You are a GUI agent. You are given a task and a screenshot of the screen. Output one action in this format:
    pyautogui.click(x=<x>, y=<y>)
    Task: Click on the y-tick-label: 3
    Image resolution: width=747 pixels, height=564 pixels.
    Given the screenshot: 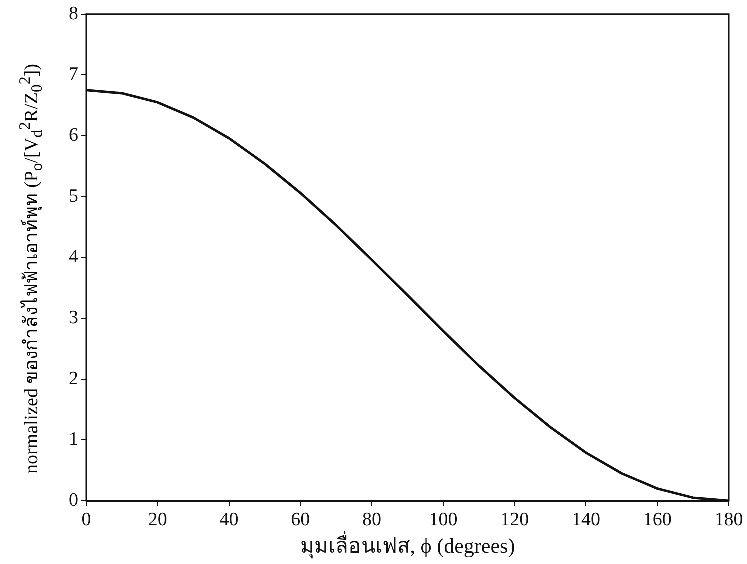 What is the action you would take?
    pyautogui.click(x=73, y=318)
    